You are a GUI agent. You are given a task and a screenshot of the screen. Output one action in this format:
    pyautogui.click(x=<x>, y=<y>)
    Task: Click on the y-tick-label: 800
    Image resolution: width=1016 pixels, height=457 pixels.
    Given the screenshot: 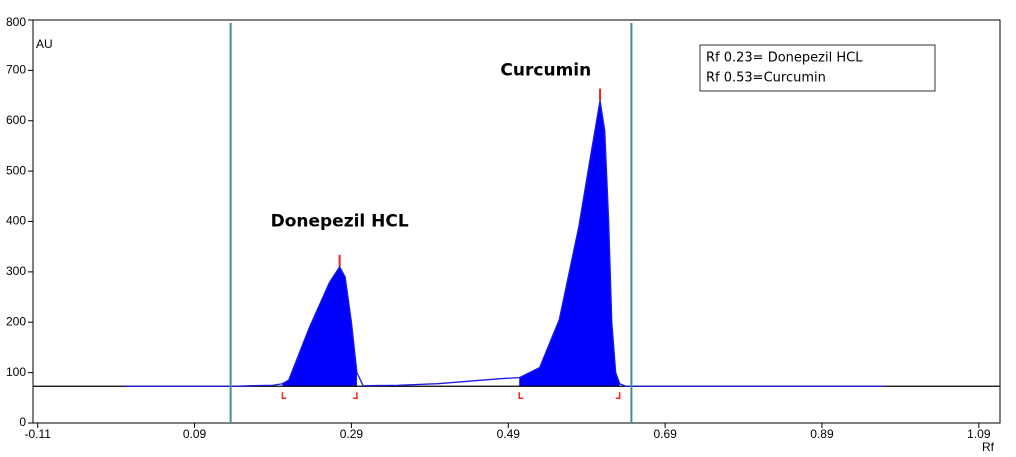 What is the action you would take?
    pyautogui.click(x=16, y=22)
    